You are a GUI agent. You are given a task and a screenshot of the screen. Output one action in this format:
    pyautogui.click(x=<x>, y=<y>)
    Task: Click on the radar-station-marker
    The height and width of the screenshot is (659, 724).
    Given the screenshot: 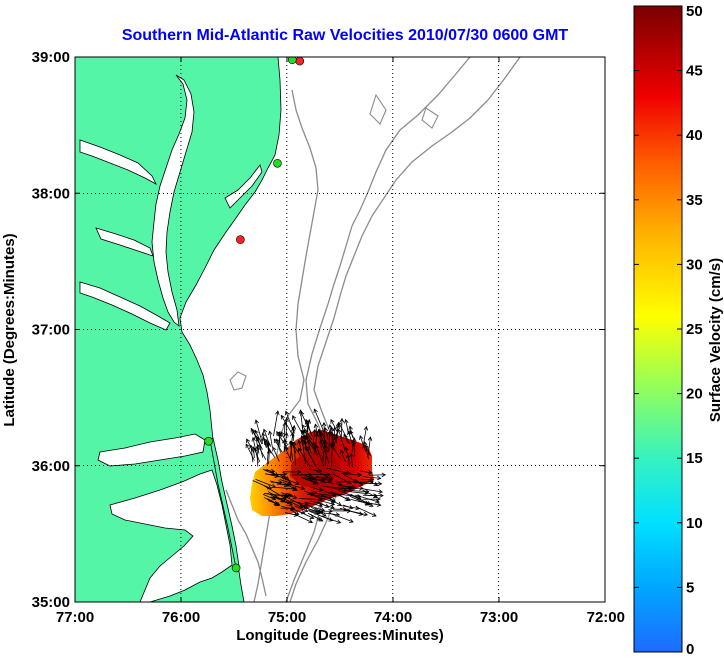 What is the action you would take?
    pyautogui.click(x=277, y=163)
    